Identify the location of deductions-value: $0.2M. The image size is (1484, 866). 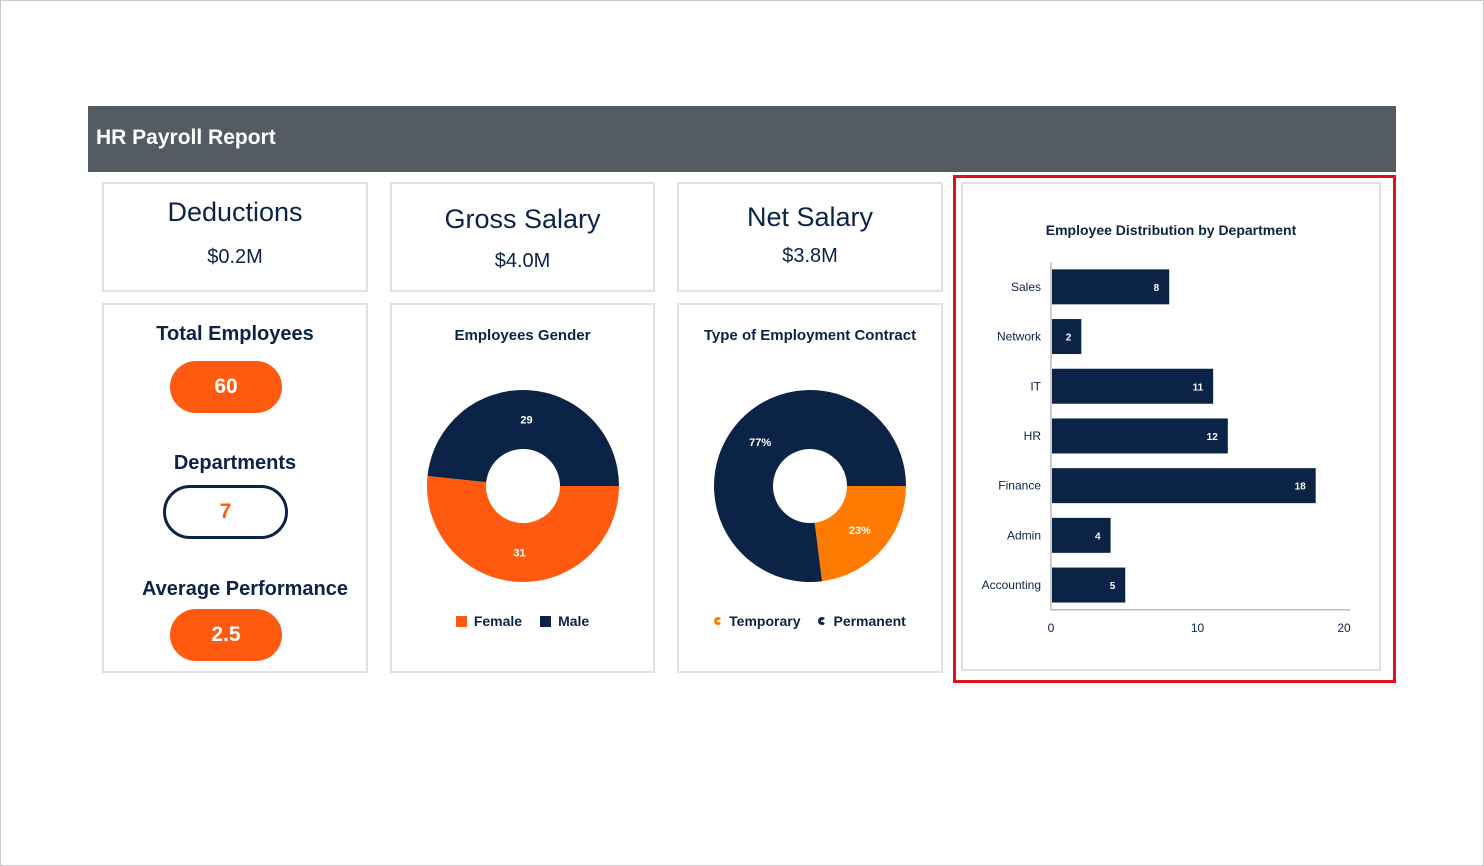
(235, 257).